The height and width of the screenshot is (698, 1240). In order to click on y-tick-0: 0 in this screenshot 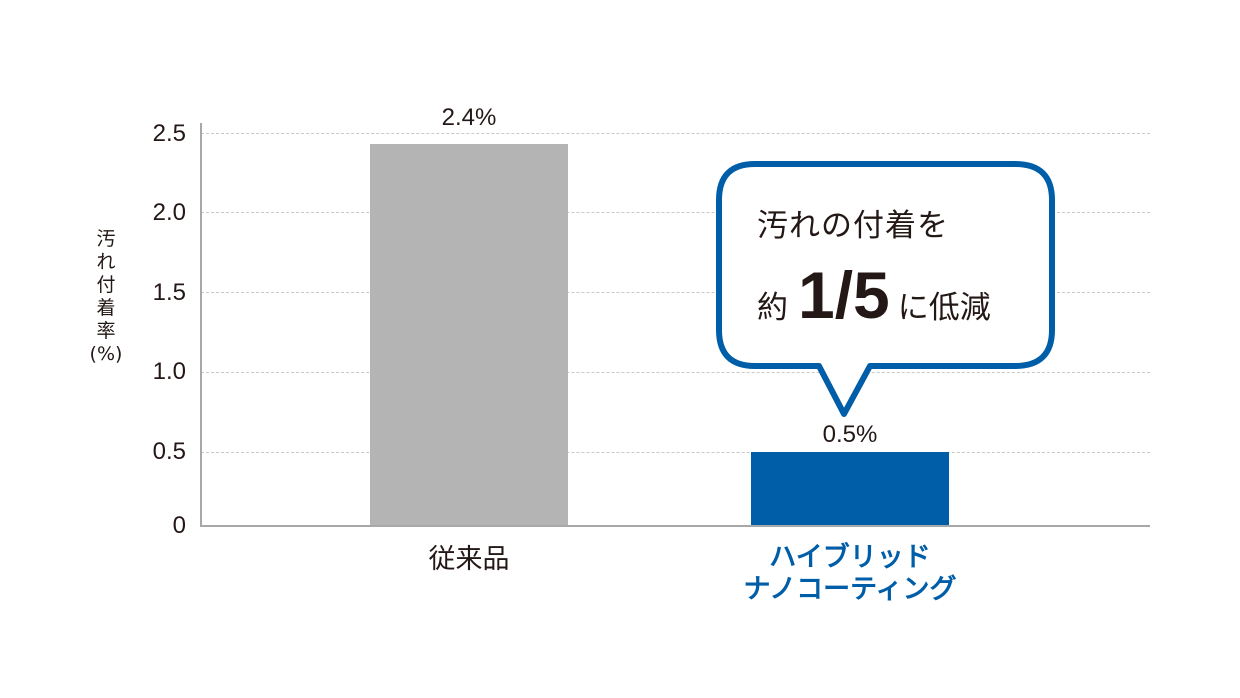, I will do `click(179, 525)`.